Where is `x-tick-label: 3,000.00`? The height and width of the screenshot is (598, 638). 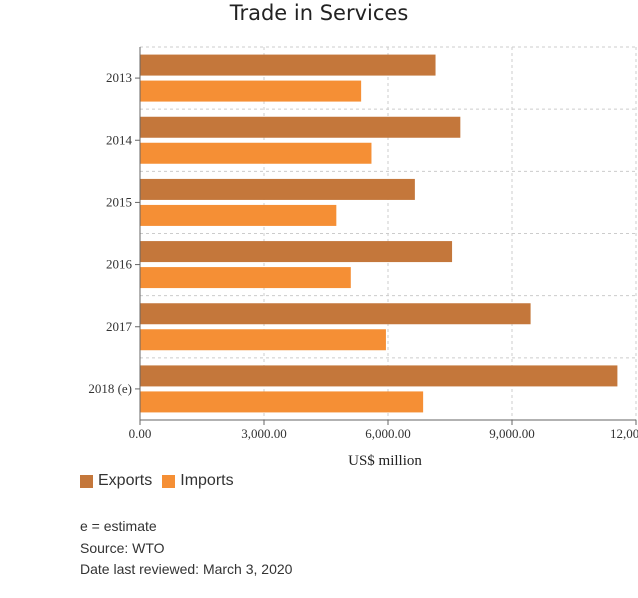 x-tick-label: 3,000.00 is located at coordinates (264, 433).